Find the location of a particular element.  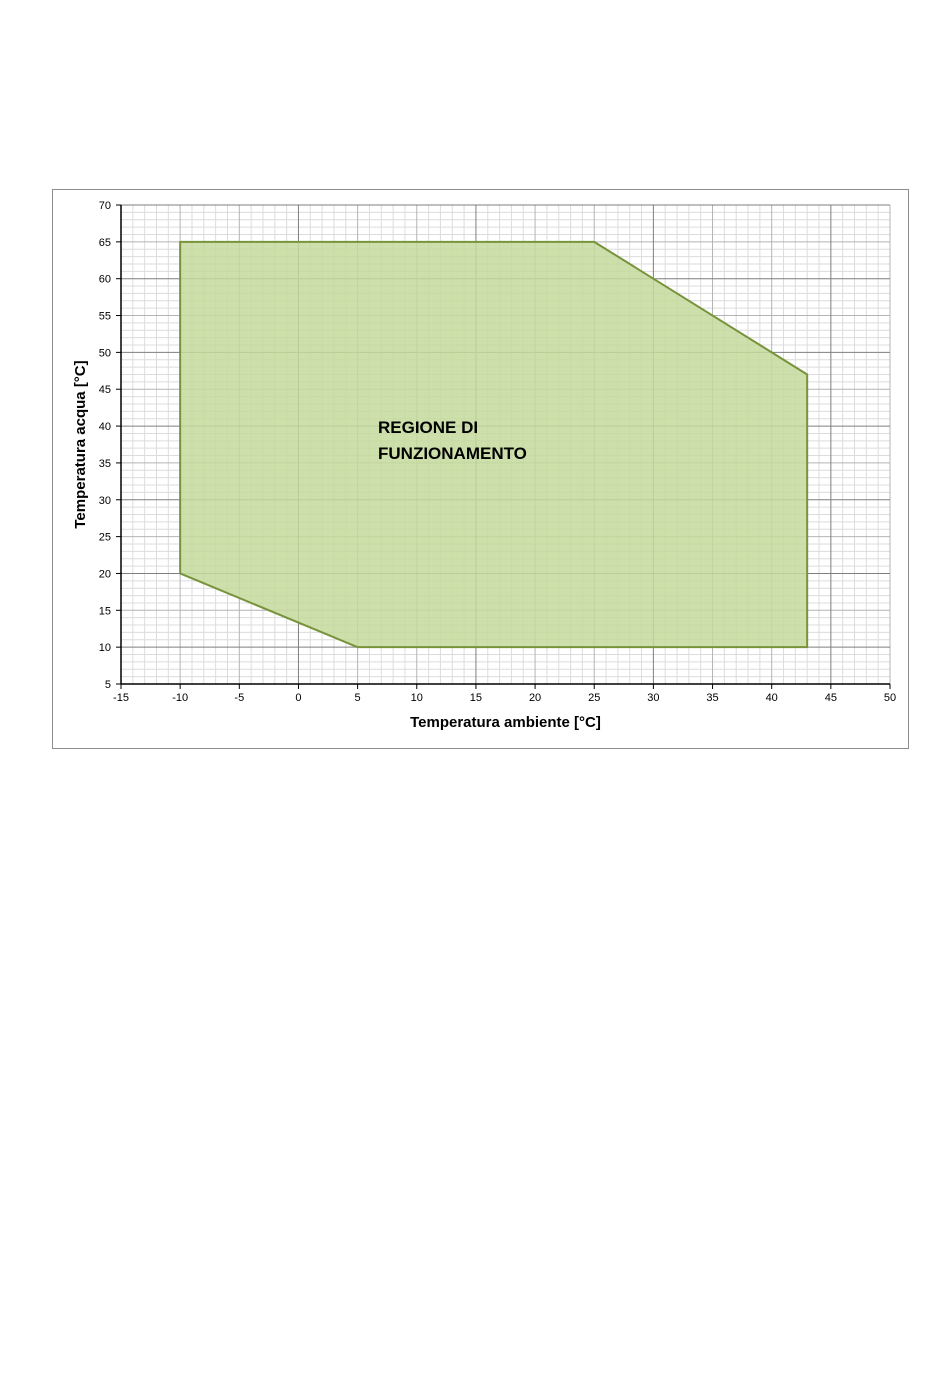

x-tick-label: 20 is located at coordinates (535, 698).